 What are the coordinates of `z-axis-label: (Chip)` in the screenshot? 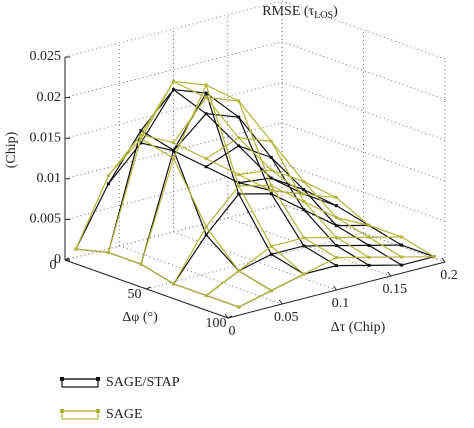 It's located at (11, 149).